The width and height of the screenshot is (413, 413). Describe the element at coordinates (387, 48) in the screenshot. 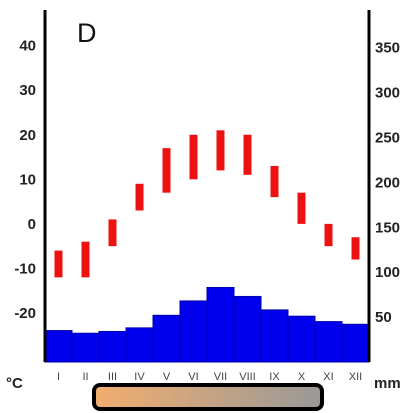

I see `precipitation-tick-label: 350` at that location.